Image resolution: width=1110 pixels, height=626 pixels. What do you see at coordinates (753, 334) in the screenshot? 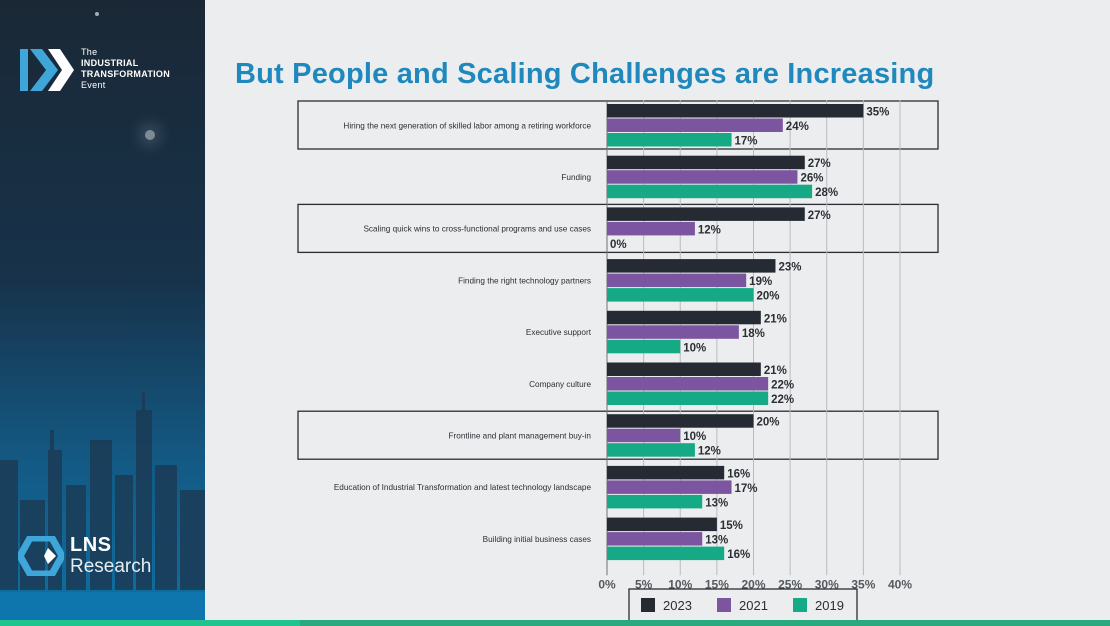
I see `value-label: 18%` at bounding box center [753, 334].